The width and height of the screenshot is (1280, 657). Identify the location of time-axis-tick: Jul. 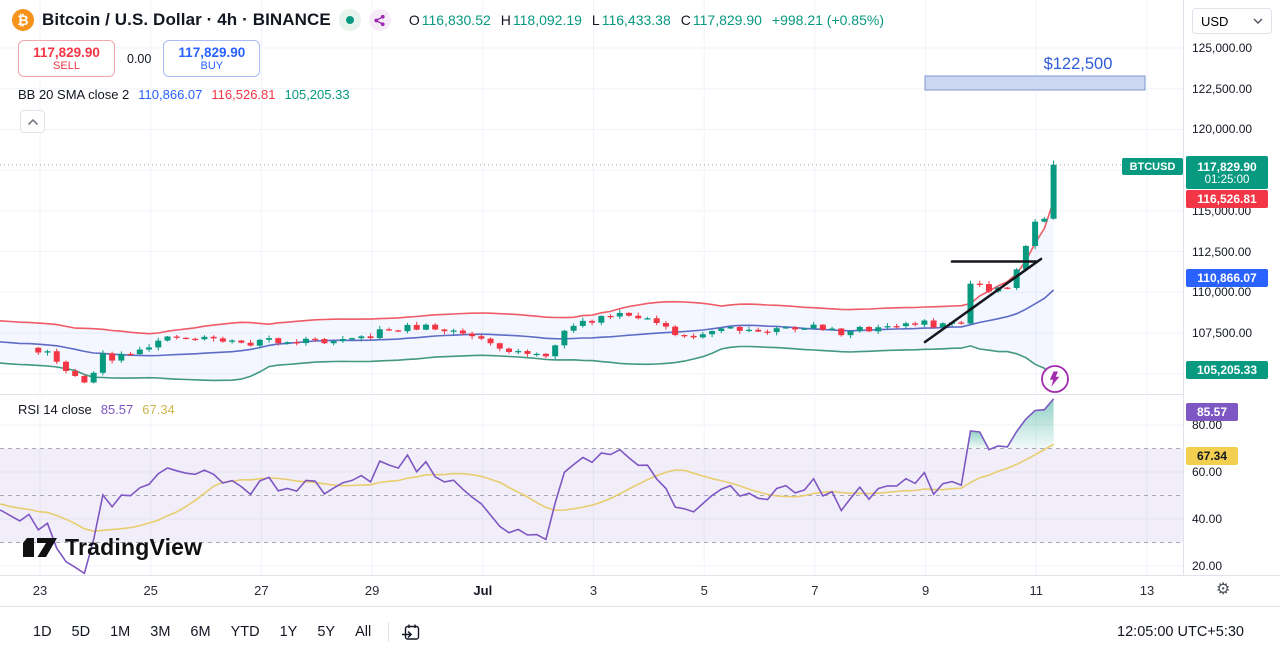
(483, 590).